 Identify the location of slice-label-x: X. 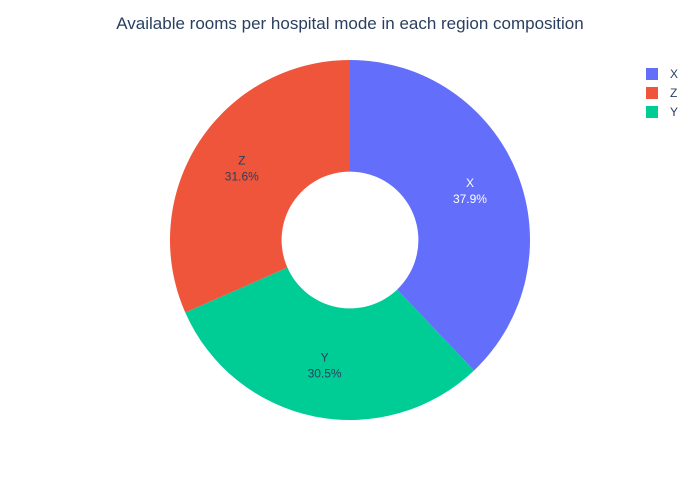
(470, 183).